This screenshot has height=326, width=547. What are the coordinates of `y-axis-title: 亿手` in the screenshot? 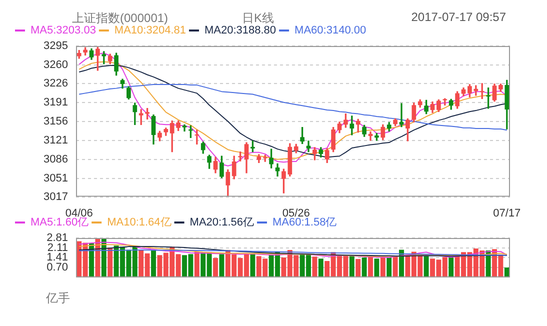 It's located at (58, 298).